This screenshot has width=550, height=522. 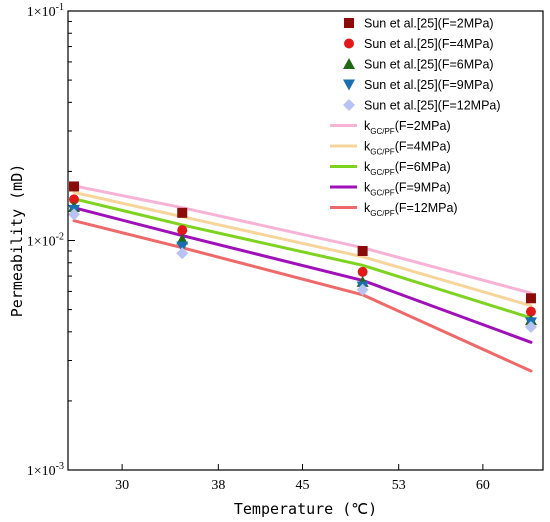 What do you see at coordinates (399, 485) in the screenshot?
I see `x-tick-label: 53` at bounding box center [399, 485].